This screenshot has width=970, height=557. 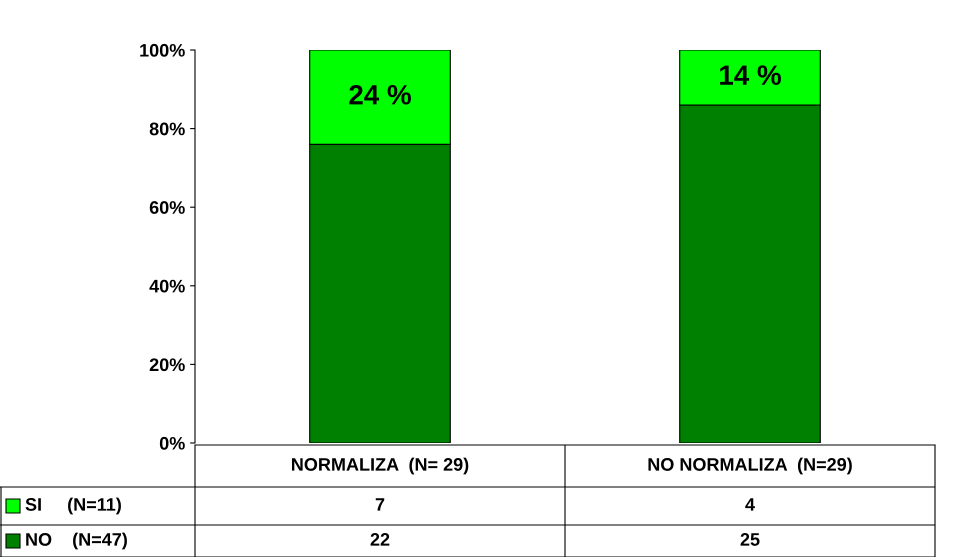 What do you see at coordinates (380, 539) in the screenshot?
I see `text: 22` at bounding box center [380, 539].